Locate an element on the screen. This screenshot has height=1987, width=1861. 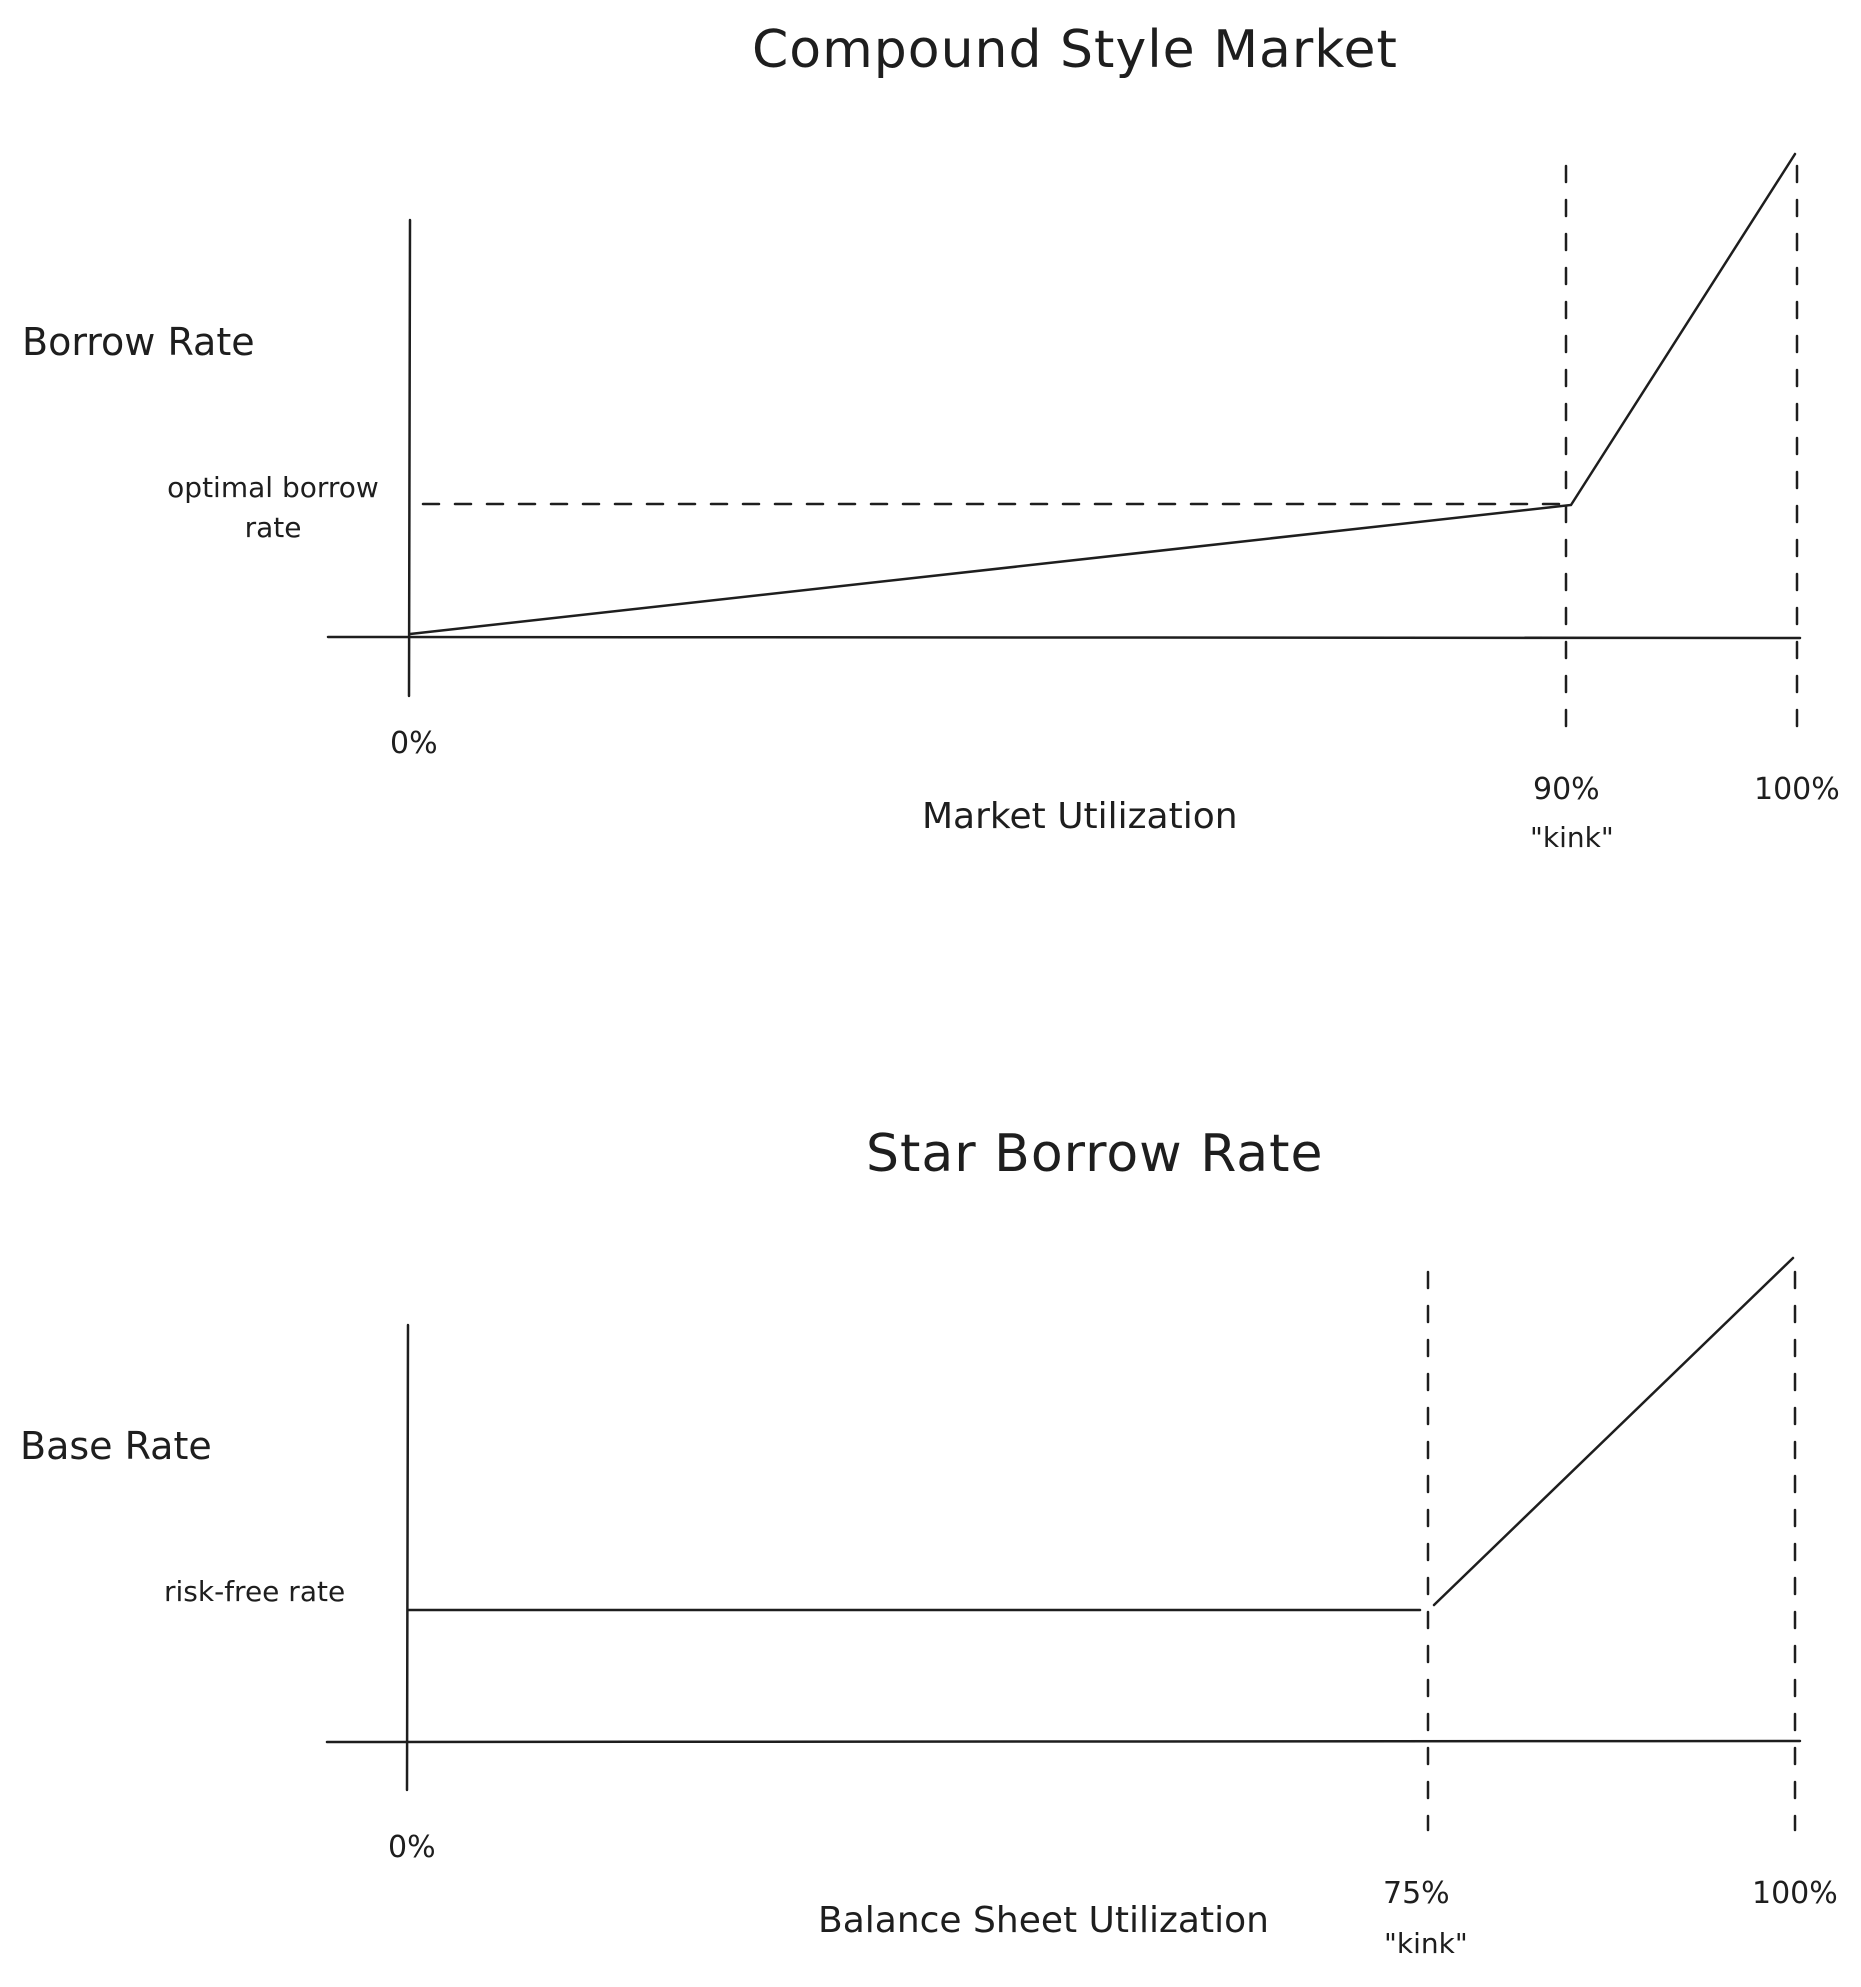
star-x-axis is located at coordinates (1063, 1741).